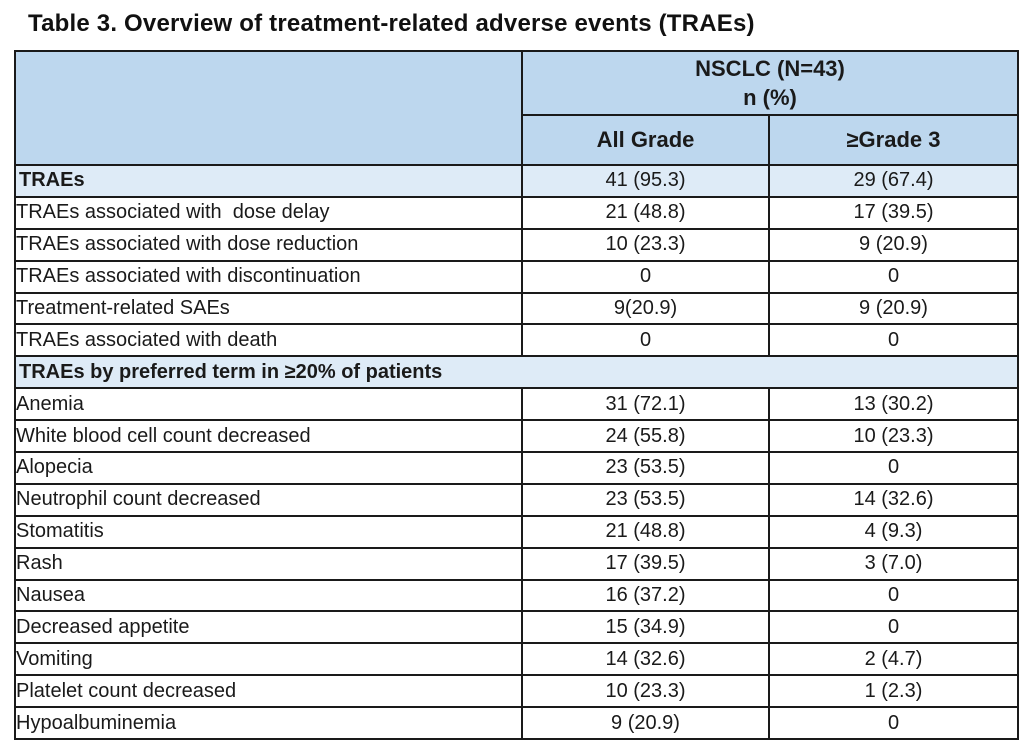  I want to click on table-row: TRAEs associated with discontinuation 0 0, so click(516, 276).